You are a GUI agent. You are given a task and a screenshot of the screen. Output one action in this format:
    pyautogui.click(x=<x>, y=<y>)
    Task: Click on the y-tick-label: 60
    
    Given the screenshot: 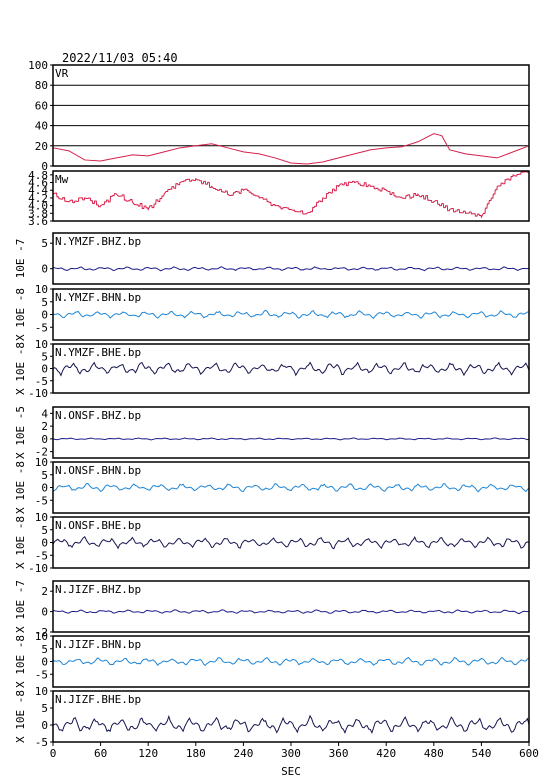 What is the action you would take?
    pyautogui.click(x=41, y=105)
    